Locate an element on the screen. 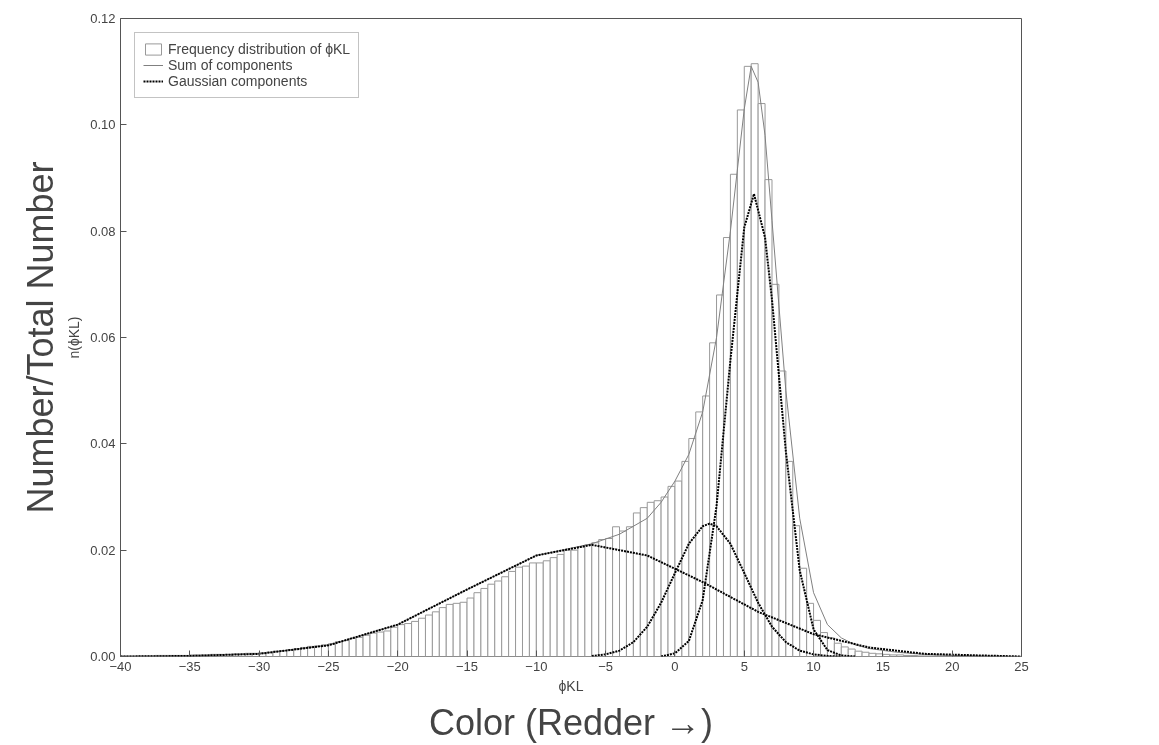 This screenshot has height=745, width=1159. legend-label: Sum of components is located at coordinates (230, 65).